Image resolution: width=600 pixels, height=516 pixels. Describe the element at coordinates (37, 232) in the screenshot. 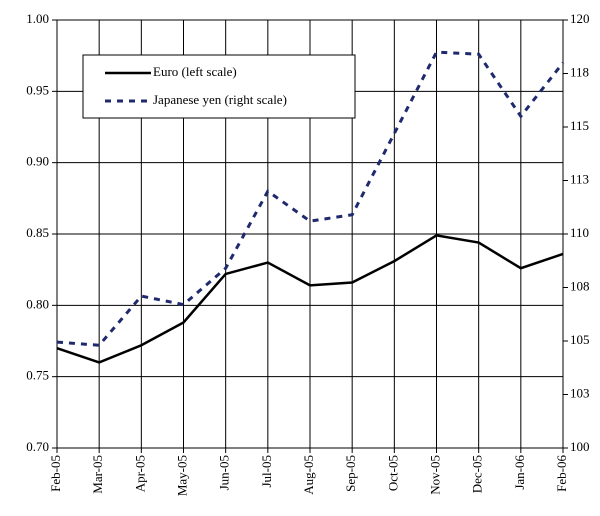

I see `y-tick-label: 0.85` at that location.